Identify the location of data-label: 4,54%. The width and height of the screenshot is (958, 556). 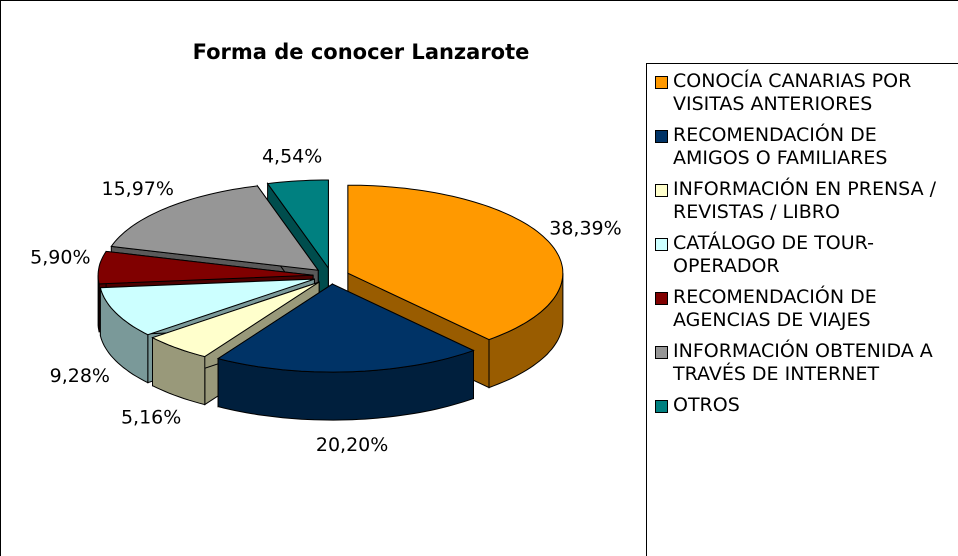
(292, 157).